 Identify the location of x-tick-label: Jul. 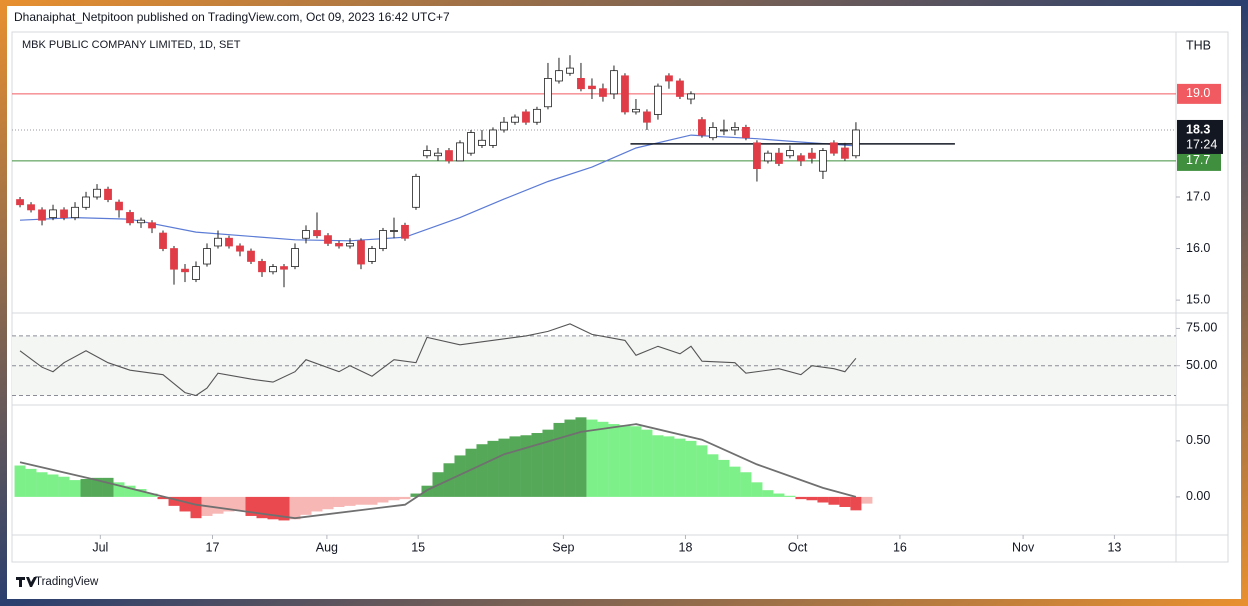
(100, 547).